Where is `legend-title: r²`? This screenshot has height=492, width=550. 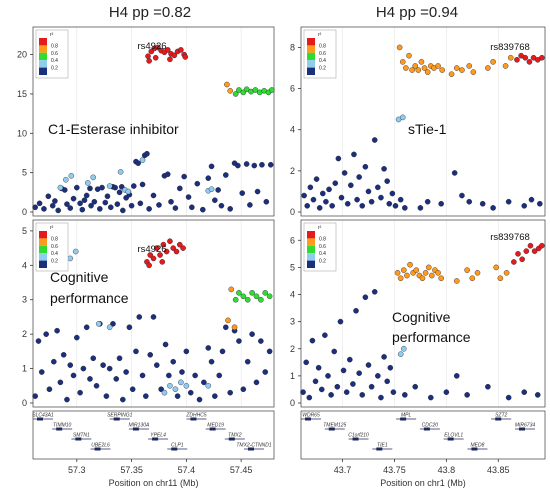
legend-title: r² is located at coordinates (52, 228).